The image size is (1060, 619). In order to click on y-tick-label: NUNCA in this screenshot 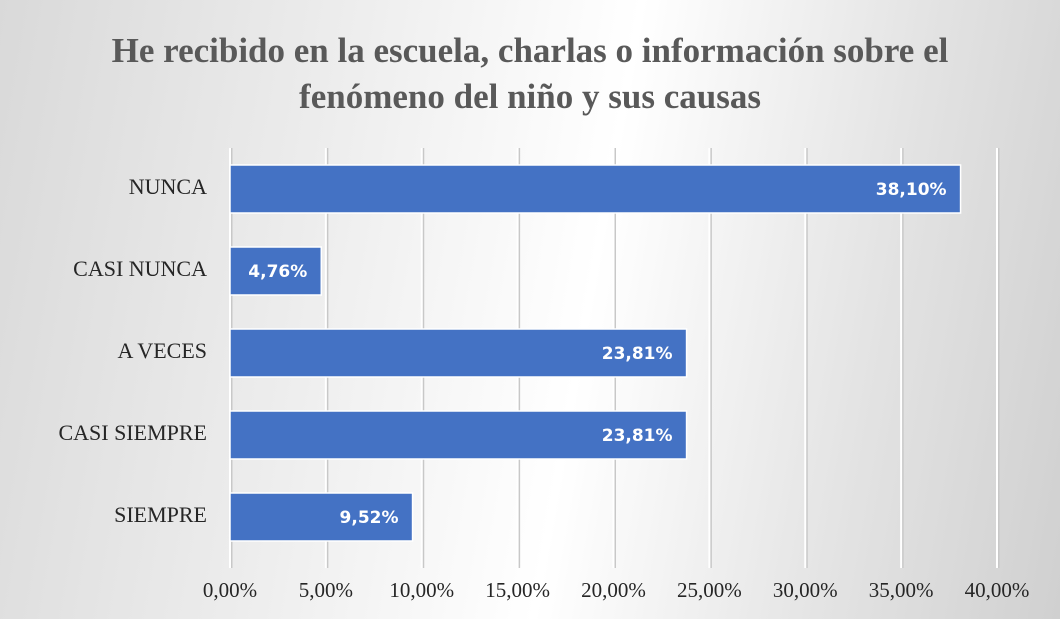, I will do `click(168, 186)`.